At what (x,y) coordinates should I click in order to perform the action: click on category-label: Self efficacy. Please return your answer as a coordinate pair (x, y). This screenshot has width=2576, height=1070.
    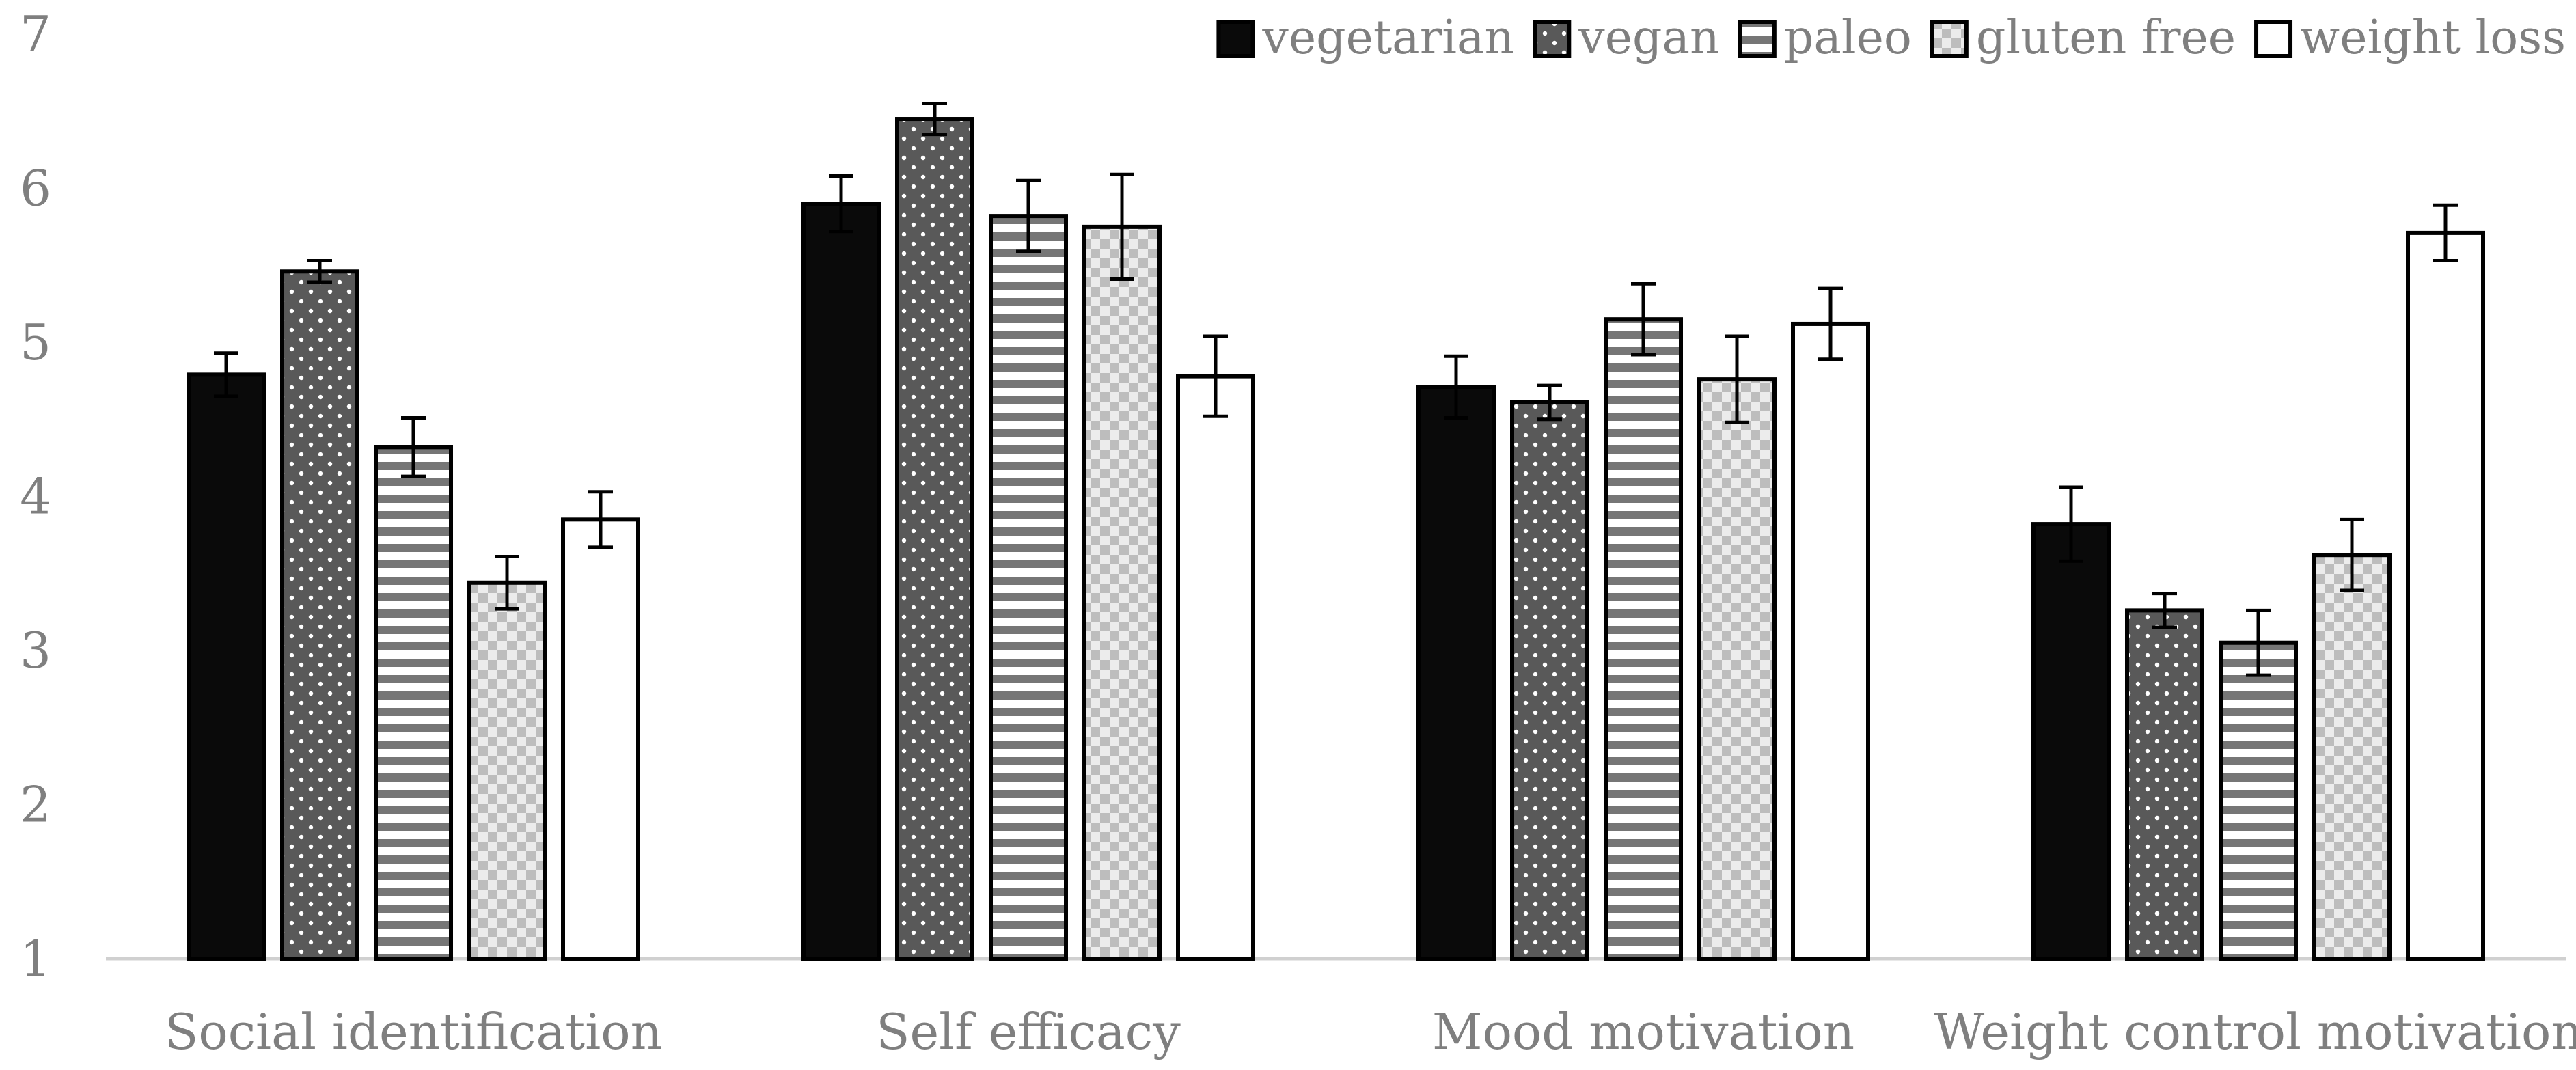
    Looking at the image, I should click on (1028, 1031).